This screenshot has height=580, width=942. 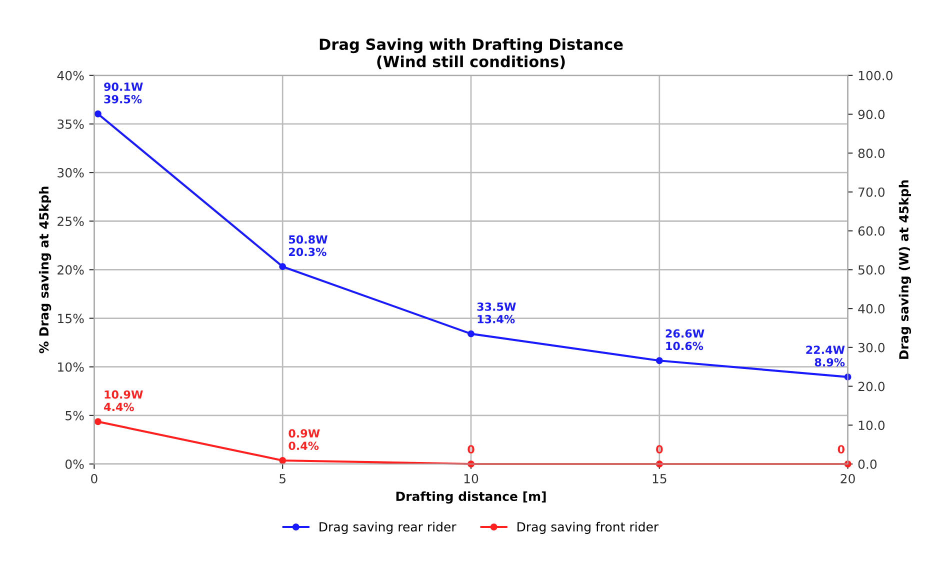 I want to click on data-label: 10.9W 4.4%, so click(x=123, y=401).